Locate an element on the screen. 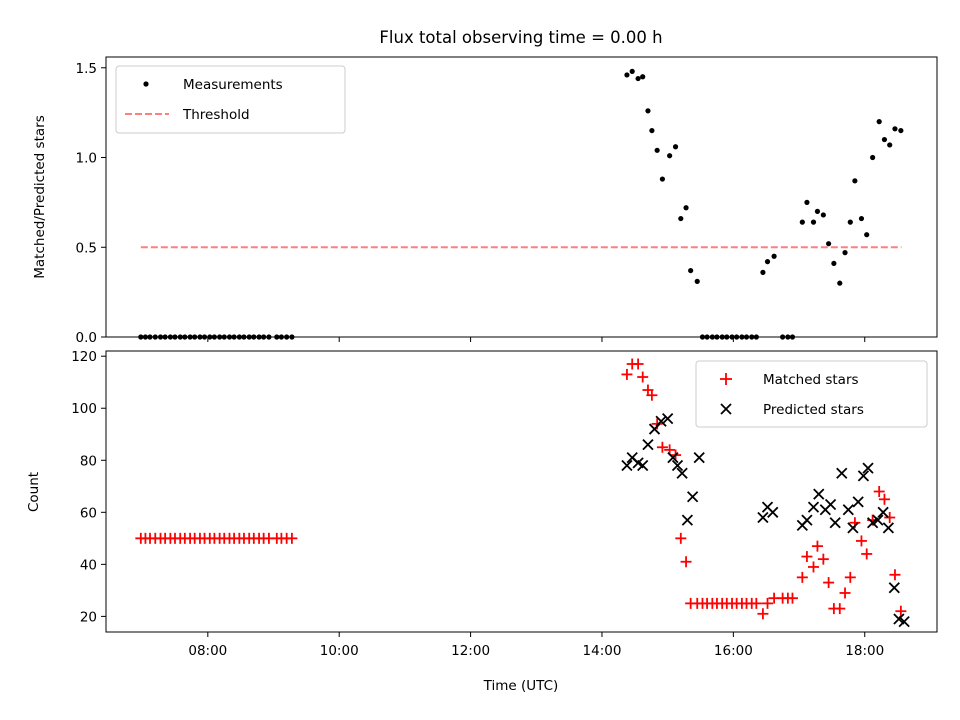  count-x-tick-label: 14:00 is located at coordinates (602, 651).